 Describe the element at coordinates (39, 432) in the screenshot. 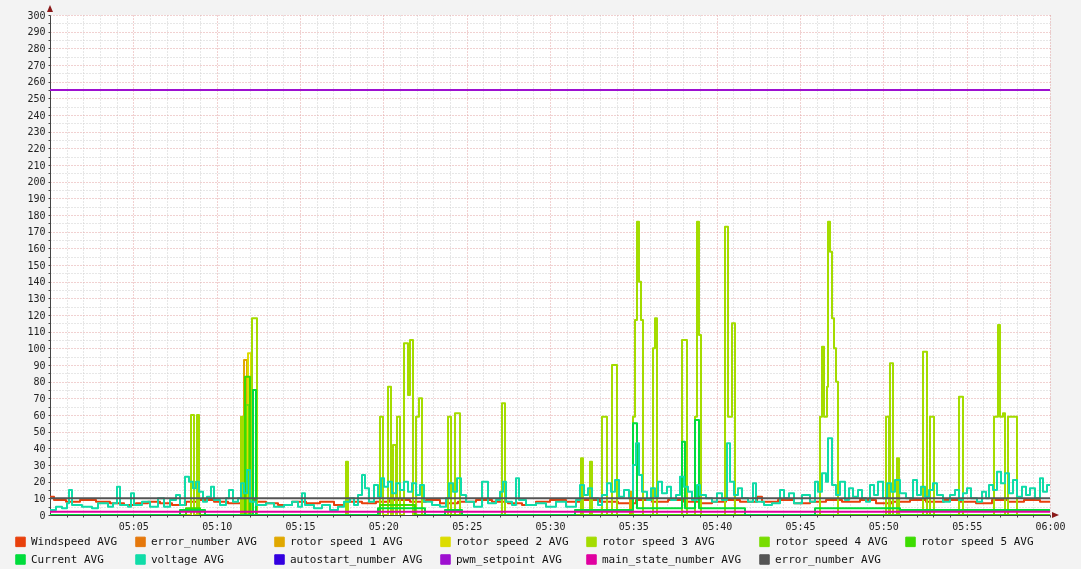

I see `y-tick-label: 50` at that location.